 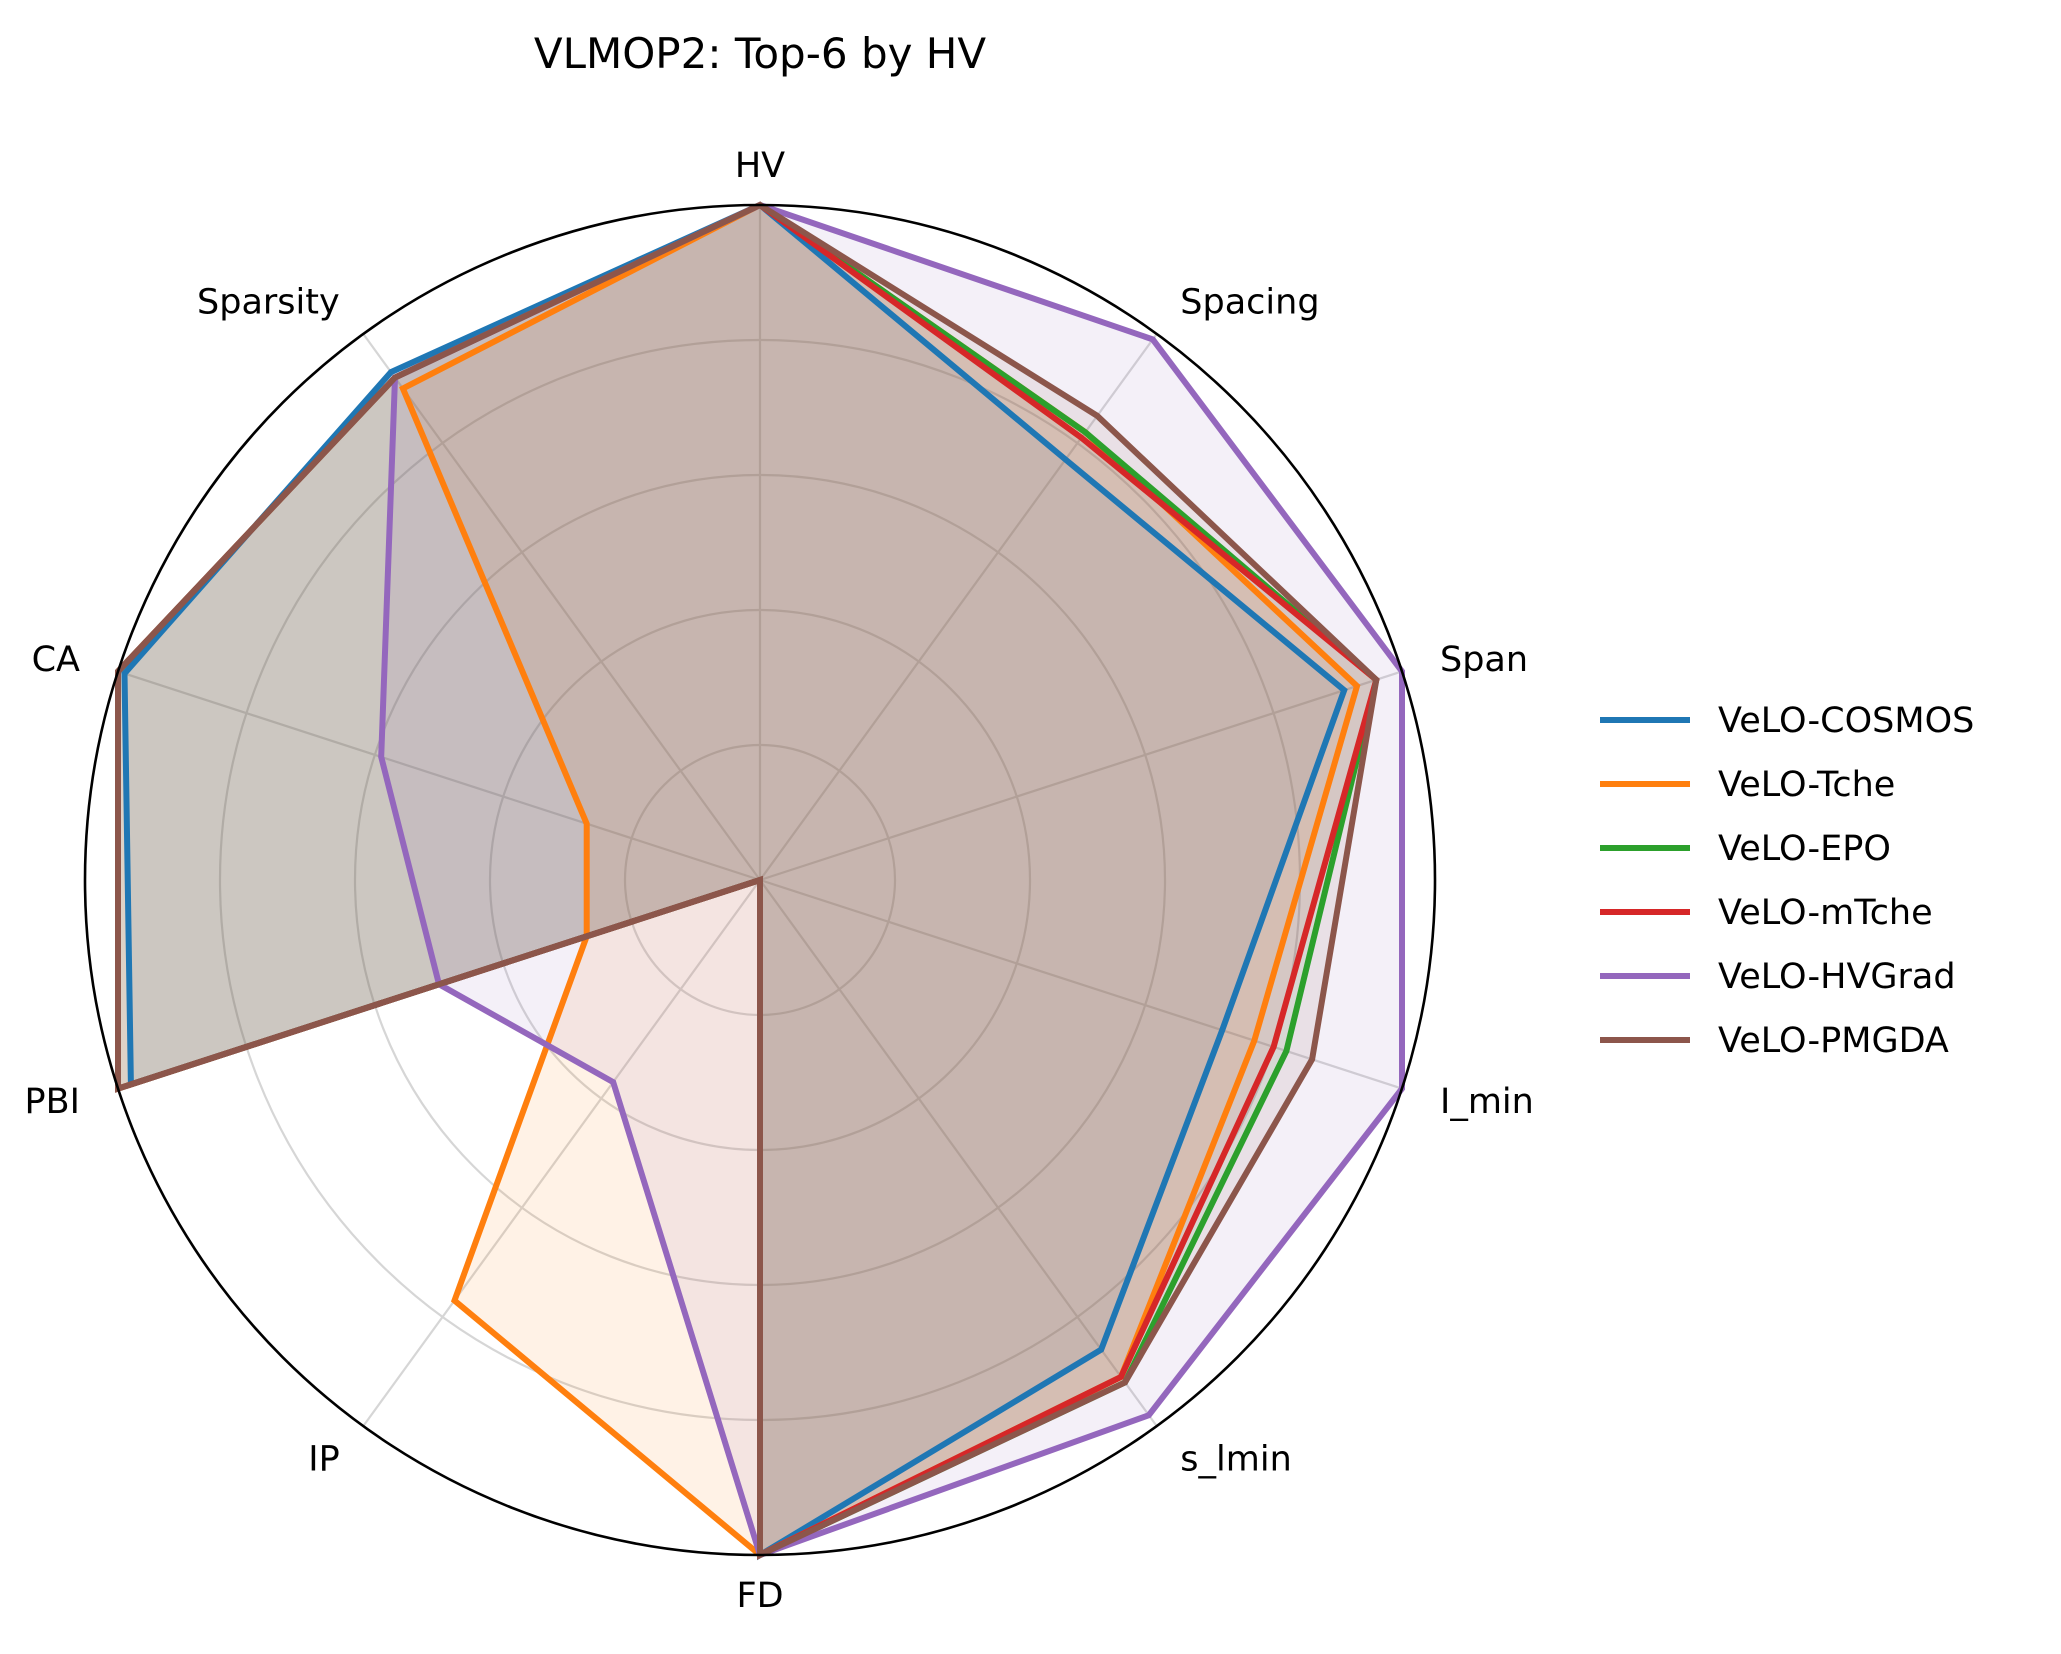 I want to click on axis-label-6: FD, so click(x=759, y=1596).